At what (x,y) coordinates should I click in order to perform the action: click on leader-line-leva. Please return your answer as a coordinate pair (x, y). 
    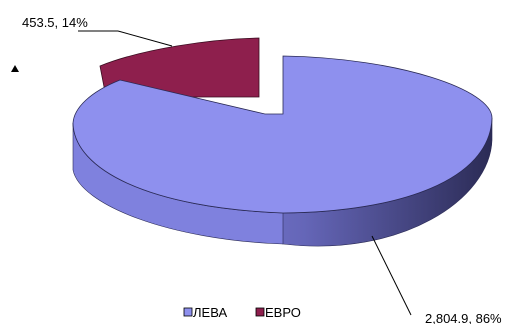
    Looking at the image, I should click on (391, 275).